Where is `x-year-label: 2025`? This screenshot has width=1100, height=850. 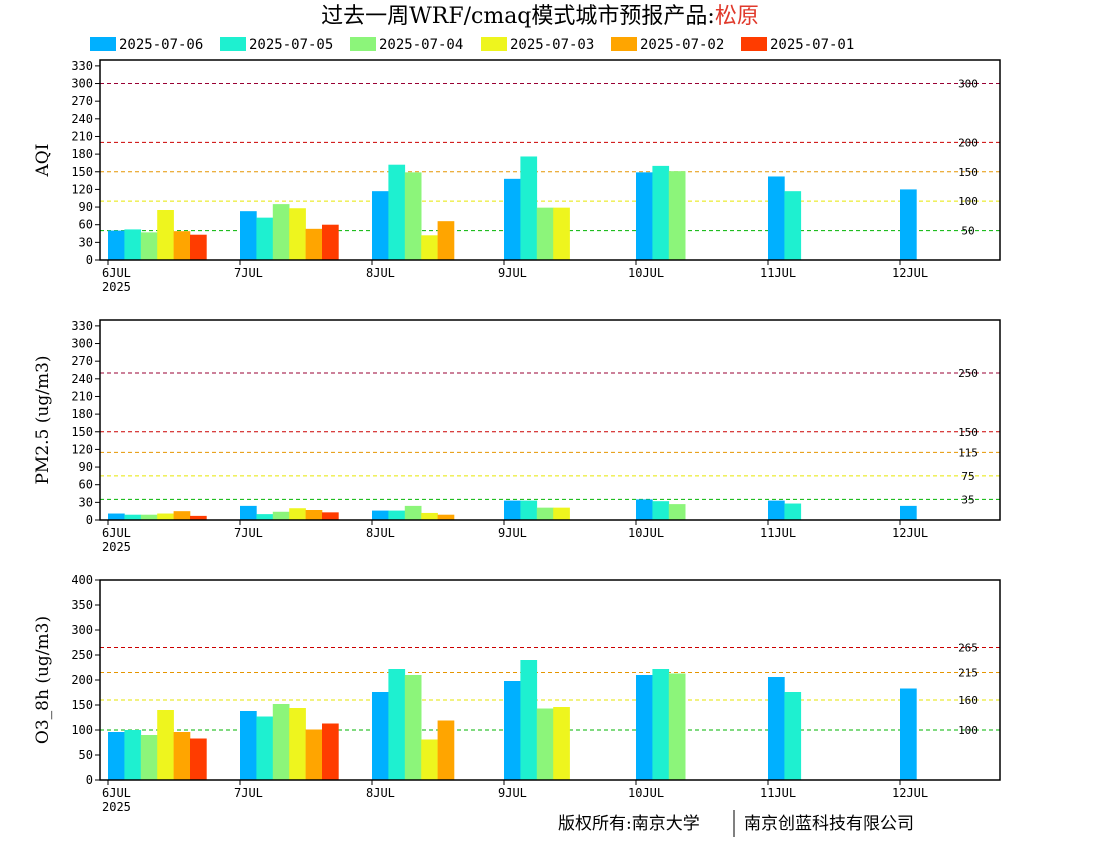
x-year-label: 2025 is located at coordinates (116, 287).